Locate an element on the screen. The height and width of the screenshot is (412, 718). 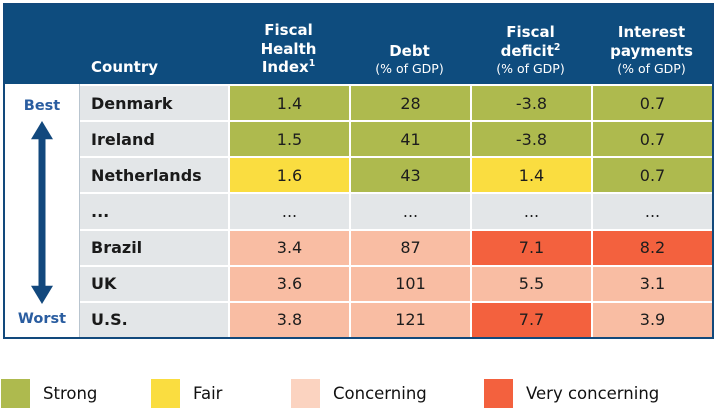
legend-label-fair: Fair is located at coordinates (208, 393).